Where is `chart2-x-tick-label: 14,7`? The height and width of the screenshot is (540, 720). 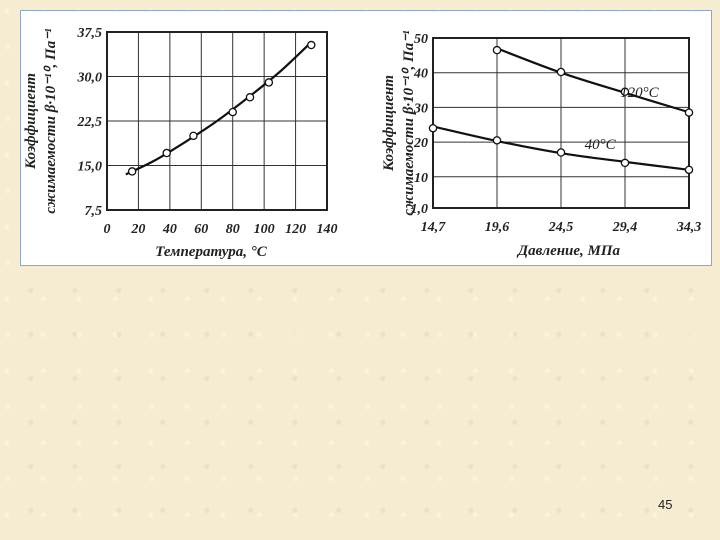
chart2-x-tick-label: 14,7 is located at coordinates (434, 227).